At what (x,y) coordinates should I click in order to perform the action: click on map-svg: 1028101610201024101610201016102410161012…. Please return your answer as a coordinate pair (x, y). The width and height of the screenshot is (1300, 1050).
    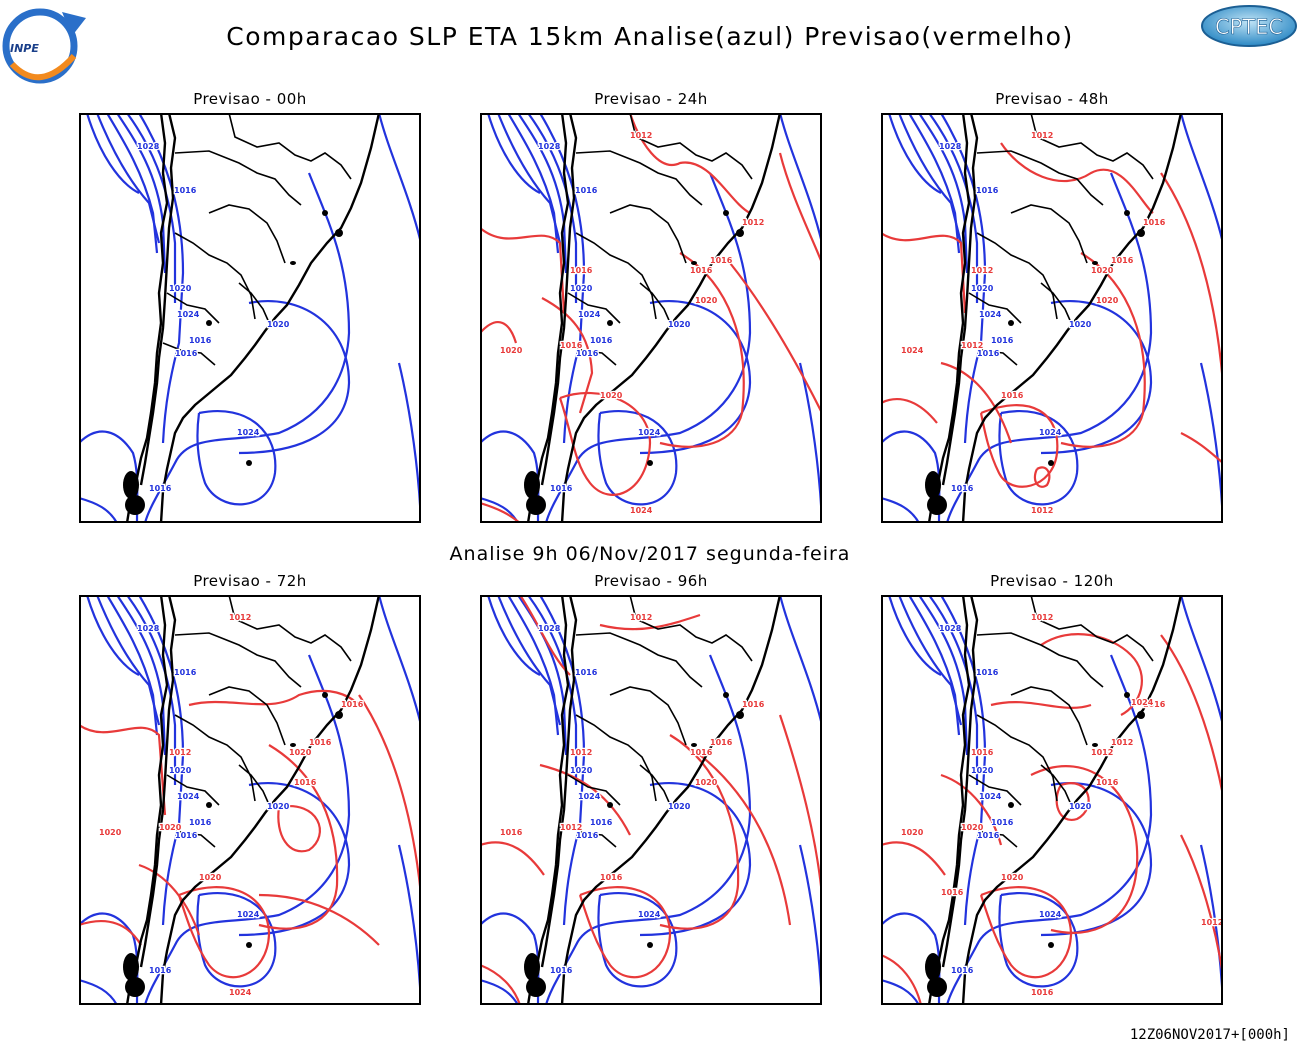
    Looking at the image, I should click on (1052, 800).